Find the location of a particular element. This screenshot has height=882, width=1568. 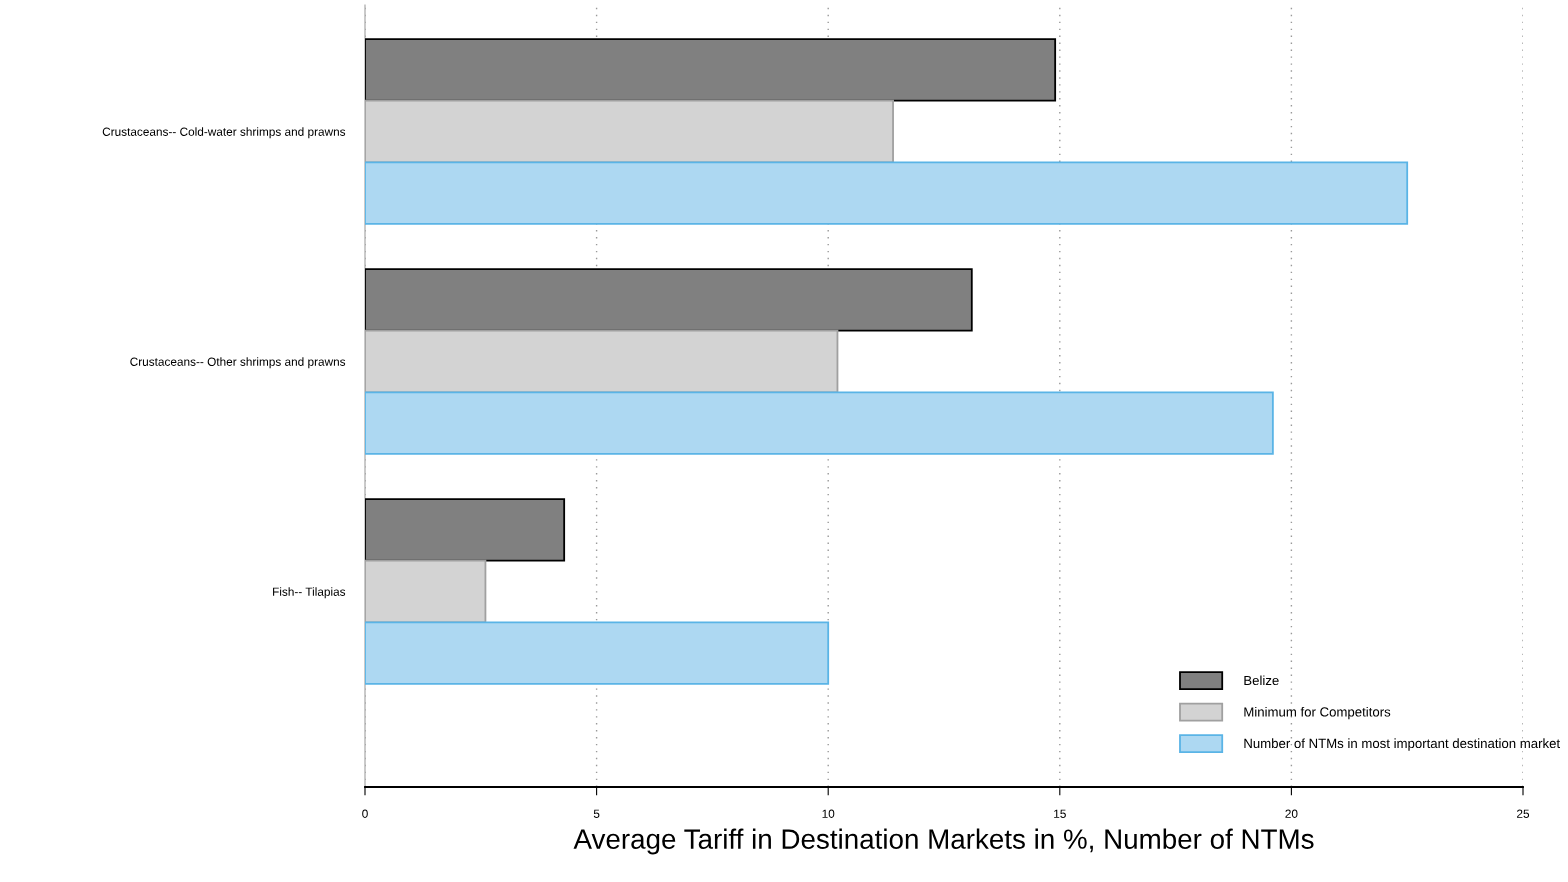

x-tick-label: 15 is located at coordinates (1060, 813).